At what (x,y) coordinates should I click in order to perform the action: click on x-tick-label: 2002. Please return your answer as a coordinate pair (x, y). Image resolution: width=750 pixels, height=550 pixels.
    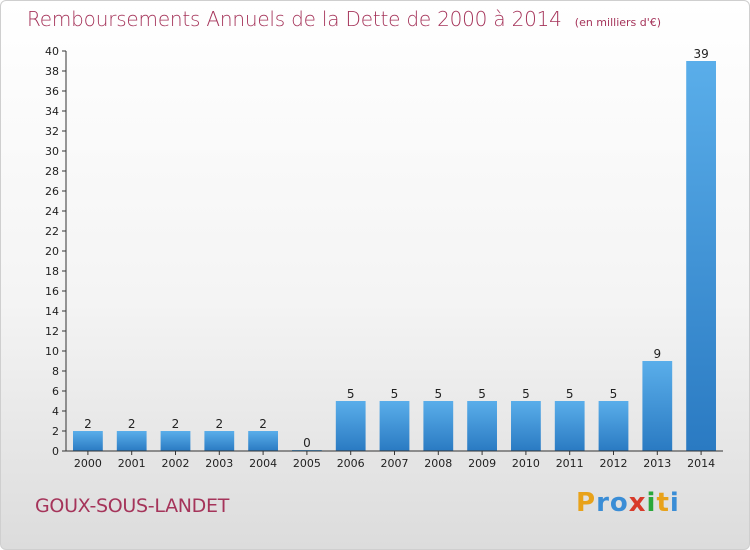
    Looking at the image, I should click on (176, 463).